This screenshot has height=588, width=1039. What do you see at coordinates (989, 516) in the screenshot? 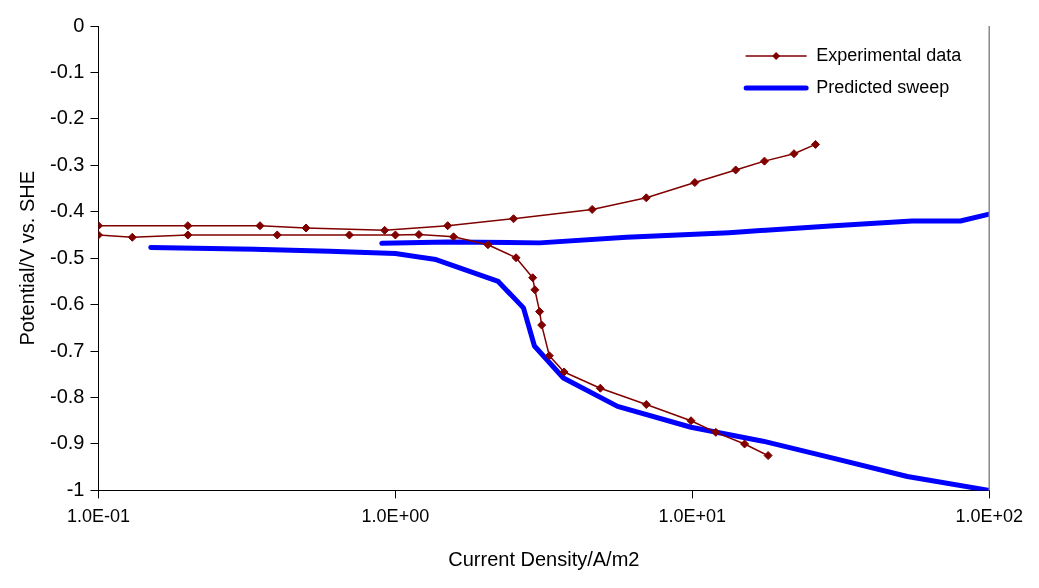
I see `x-tick-label: 1.0E+02` at bounding box center [989, 516].